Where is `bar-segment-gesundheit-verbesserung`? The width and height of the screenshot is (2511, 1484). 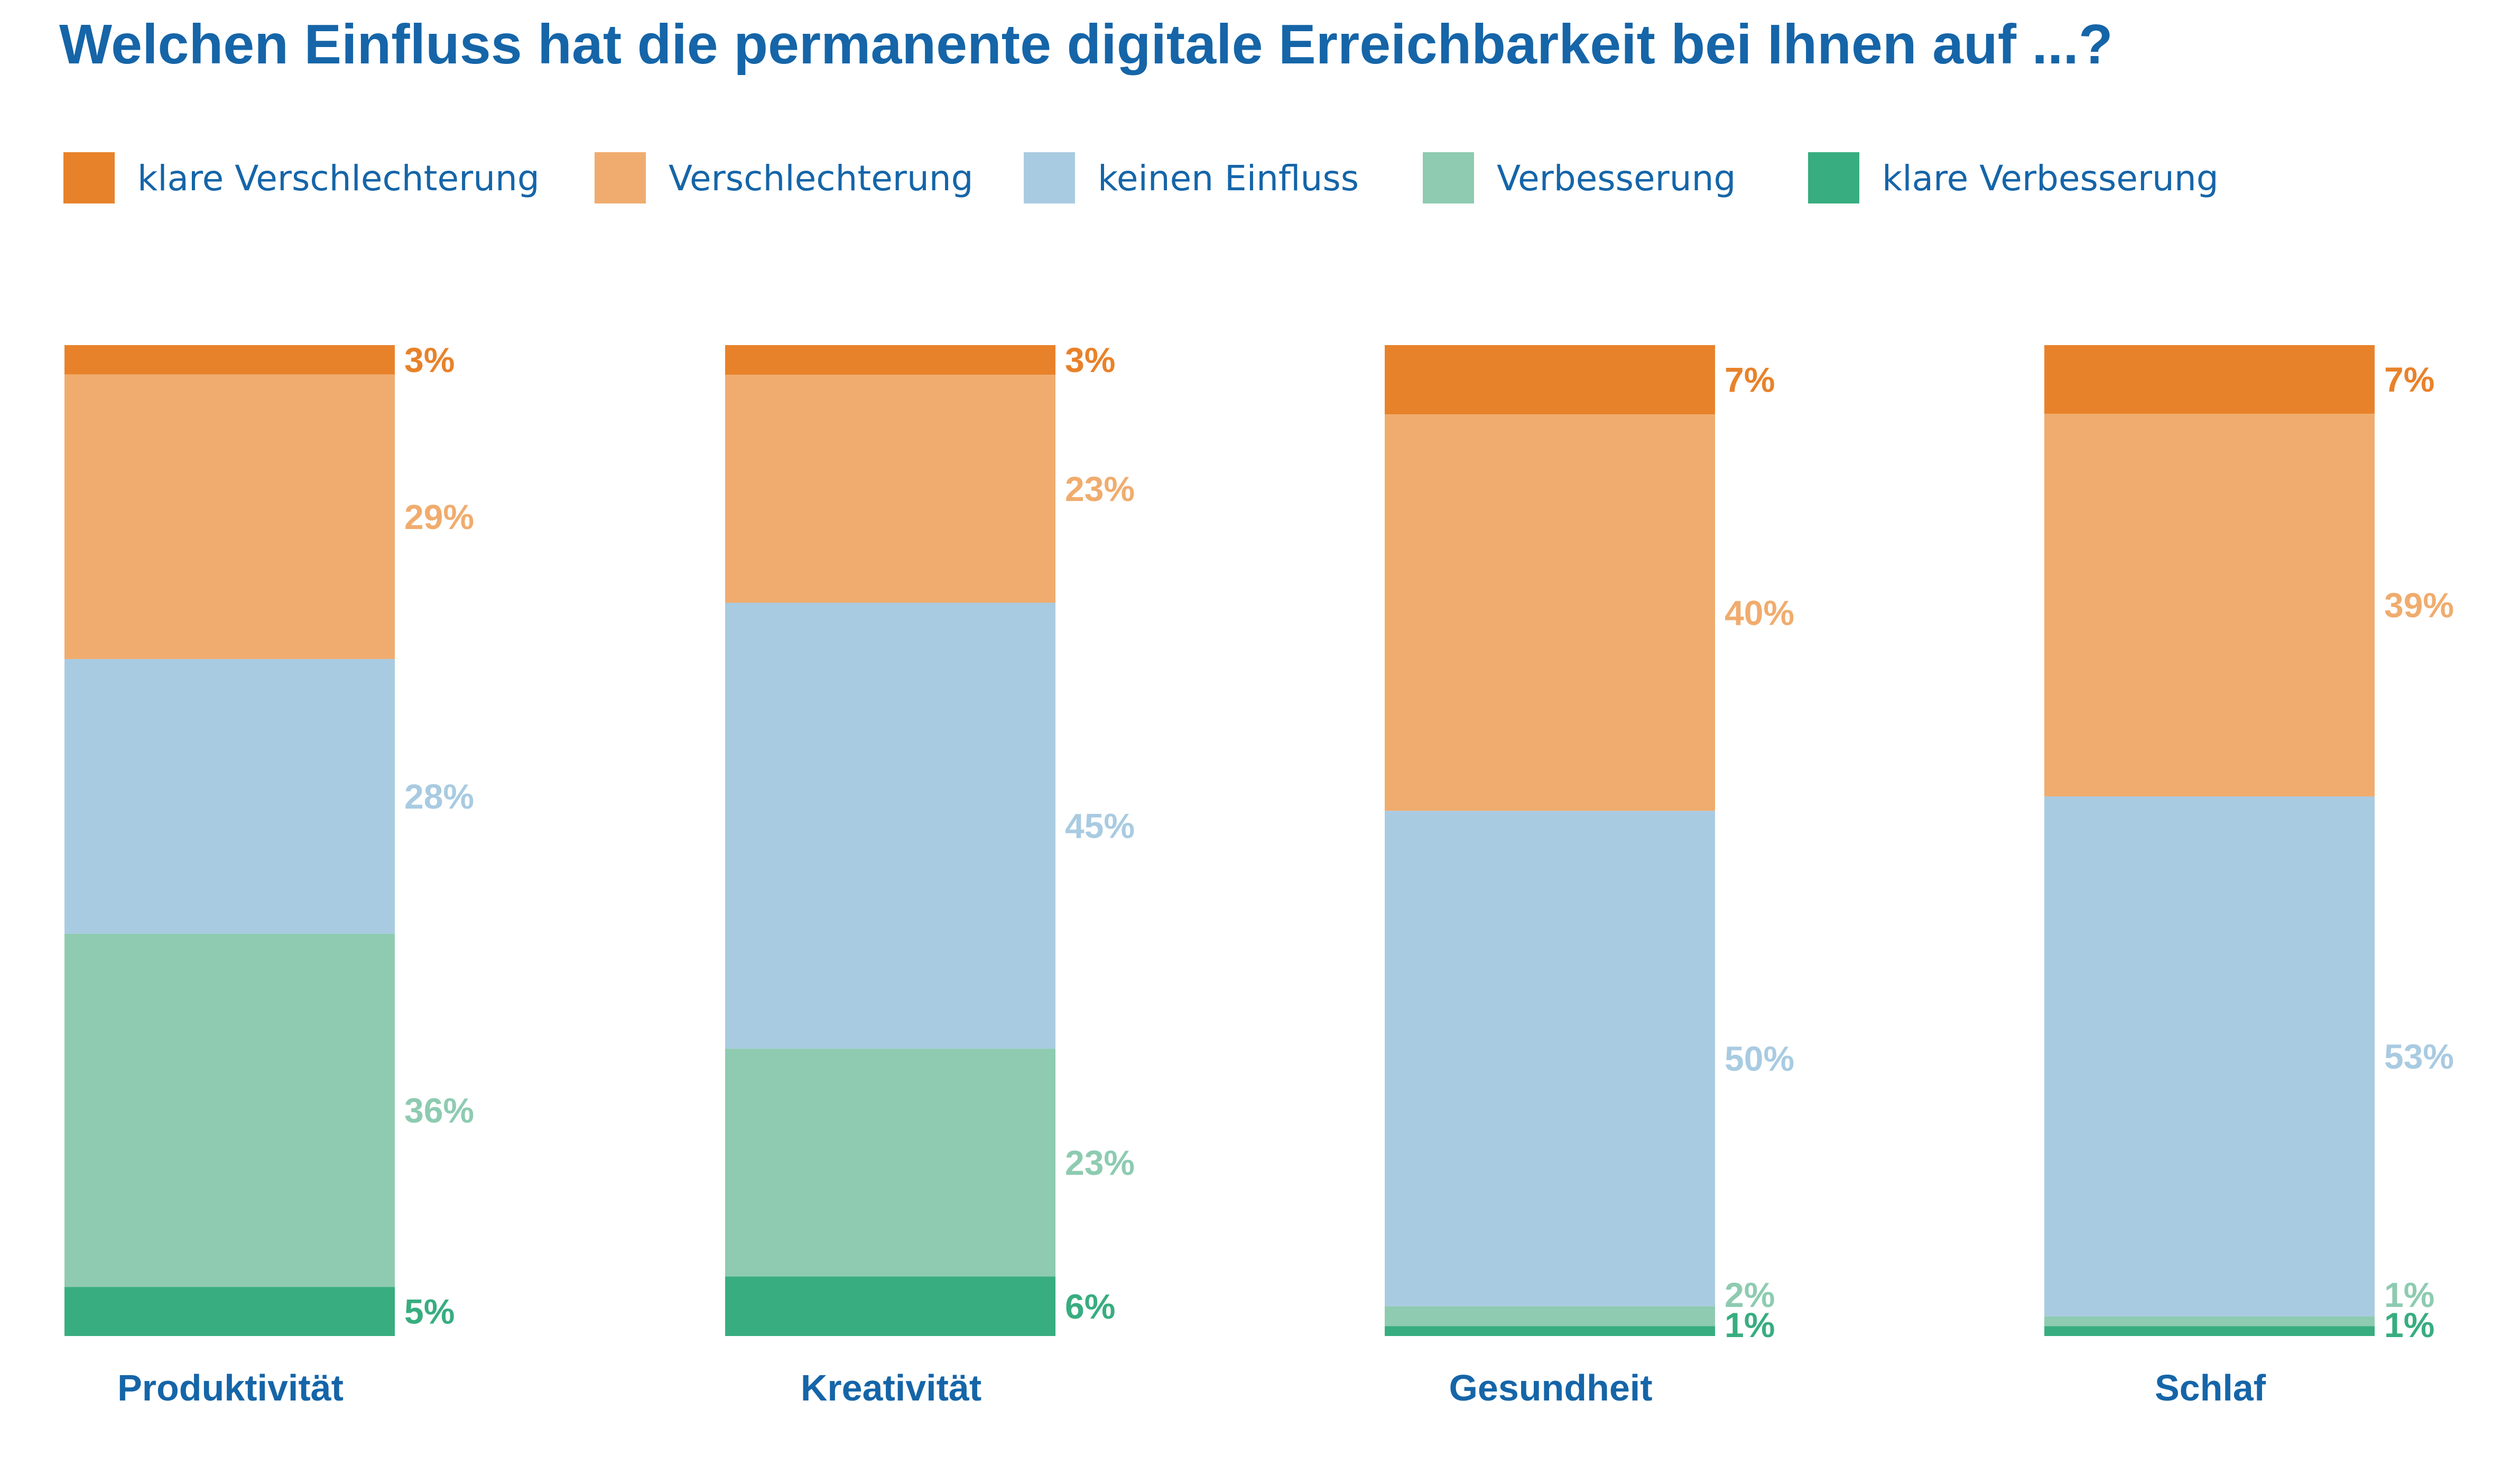
bar-segment-gesundheit-verbesserung is located at coordinates (1550, 1316).